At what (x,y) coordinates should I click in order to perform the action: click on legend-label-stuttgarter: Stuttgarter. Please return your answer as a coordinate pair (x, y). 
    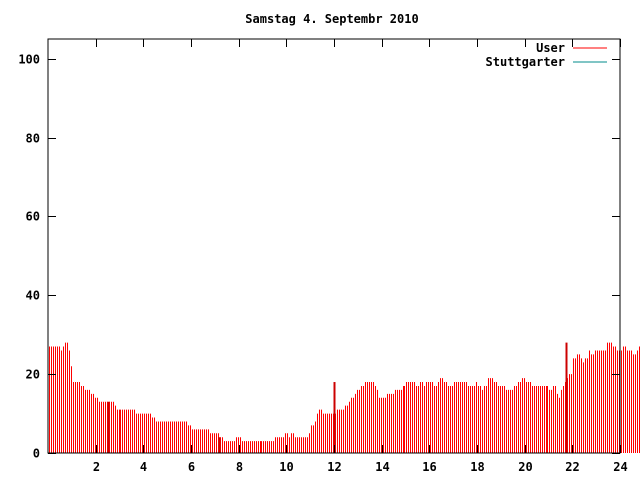
    Looking at the image, I should click on (525, 62).